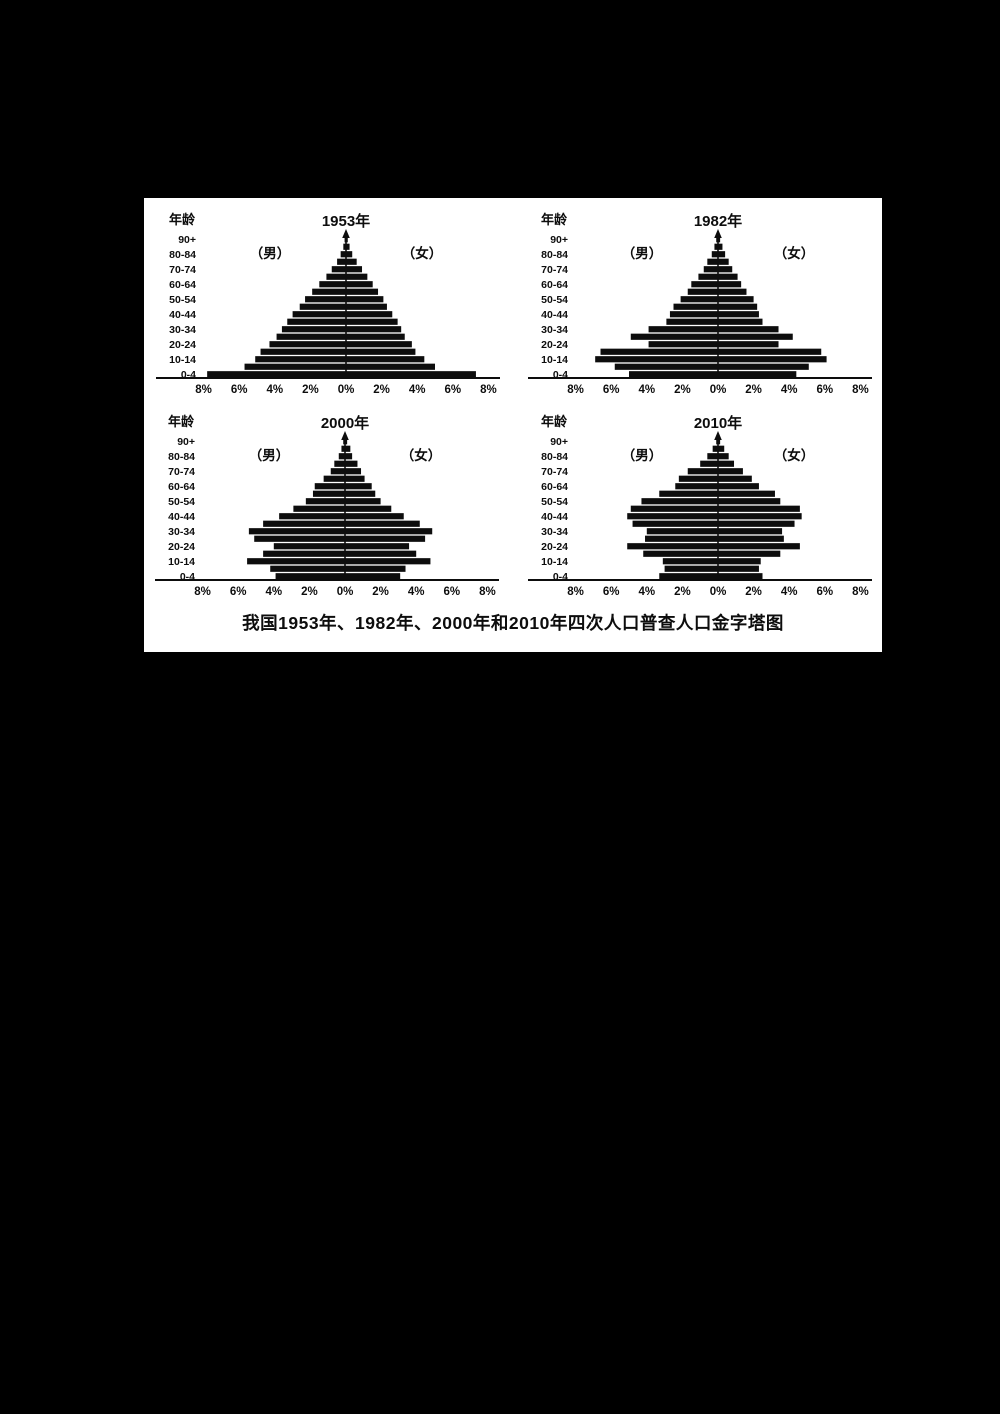  I want to click on age-tick-label: 0-4, so click(560, 375).